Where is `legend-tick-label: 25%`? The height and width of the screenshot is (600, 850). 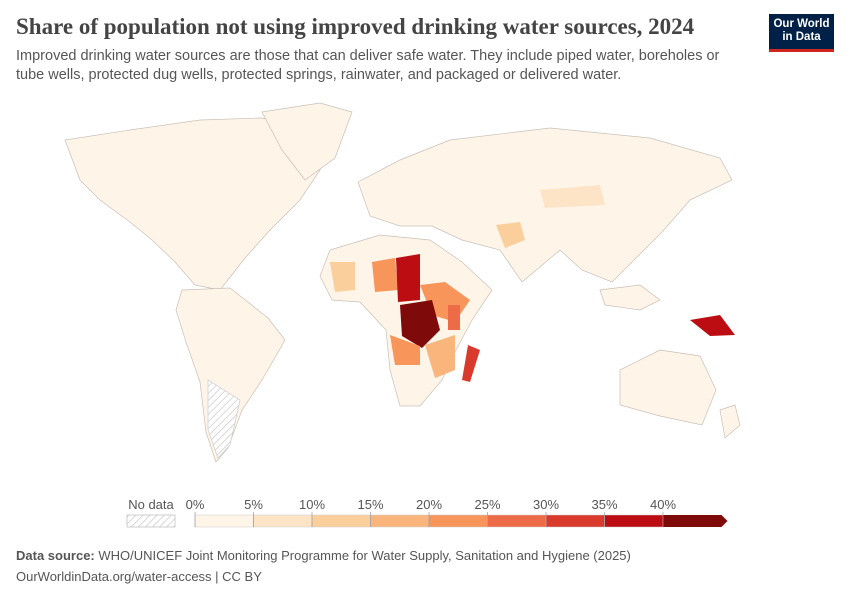
legend-tick-label: 25% is located at coordinates (487, 504).